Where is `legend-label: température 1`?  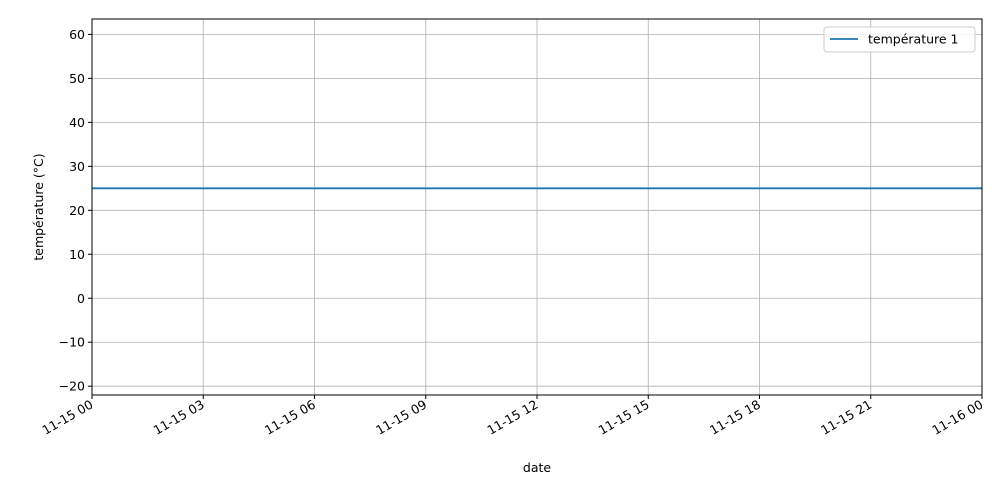 legend-label: température 1 is located at coordinates (913, 39).